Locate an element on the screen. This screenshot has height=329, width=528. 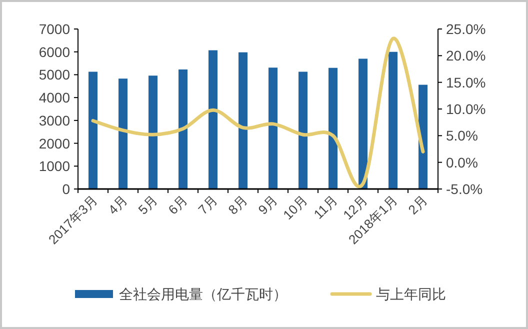
y-tick-label: 6000 is located at coordinates (54, 52).